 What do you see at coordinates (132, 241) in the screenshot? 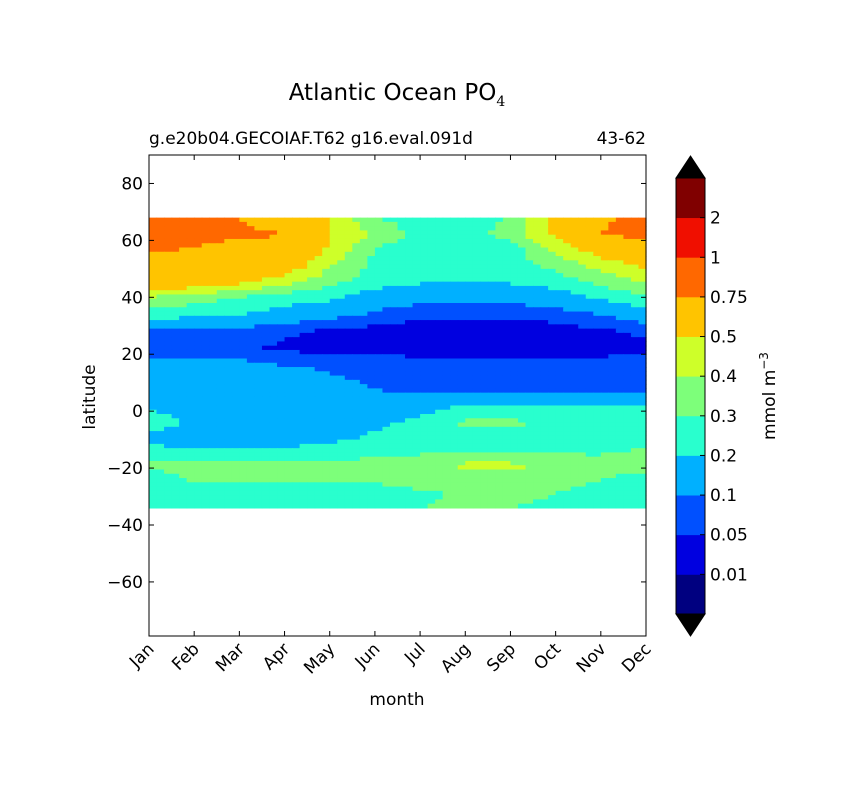
I see `y-tick-label: 60` at bounding box center [132, 241].